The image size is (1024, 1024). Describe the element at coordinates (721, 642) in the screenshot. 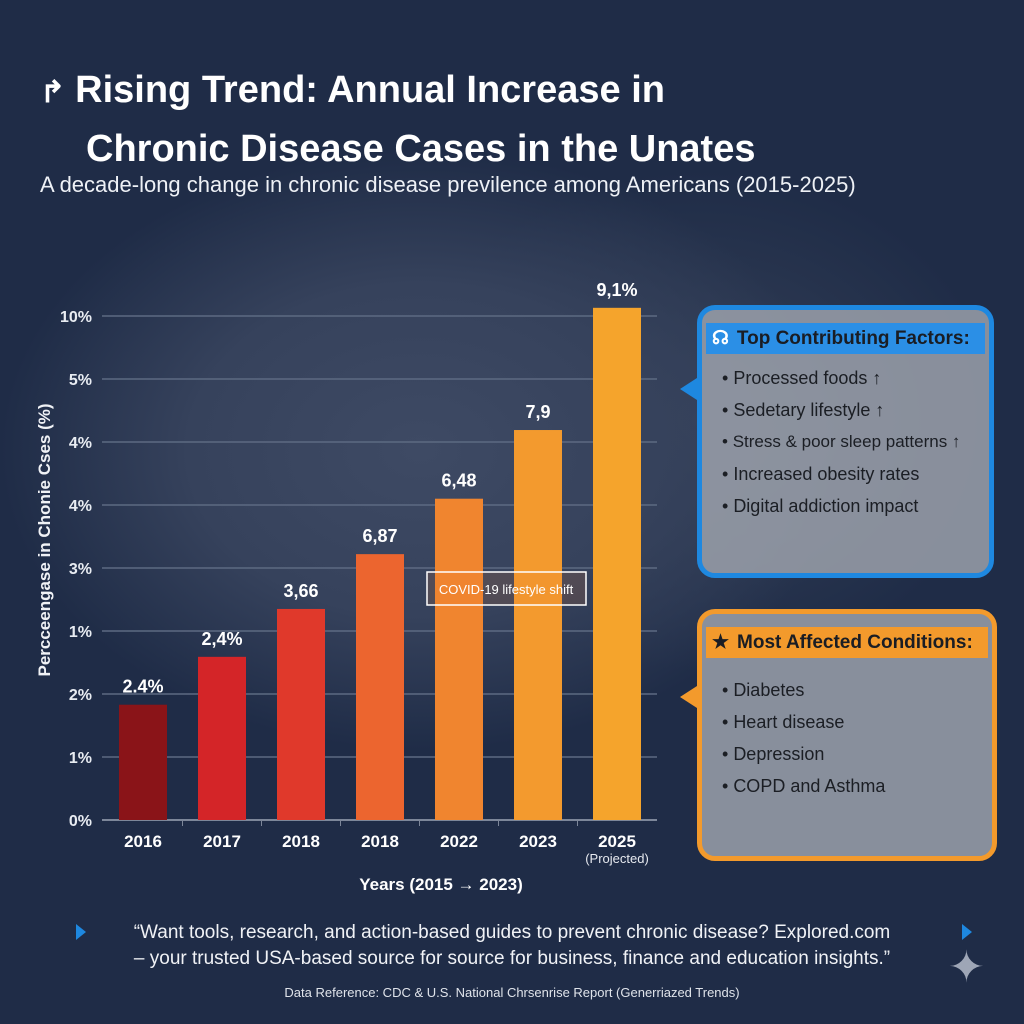

I see `star-icon: ★` at that location.